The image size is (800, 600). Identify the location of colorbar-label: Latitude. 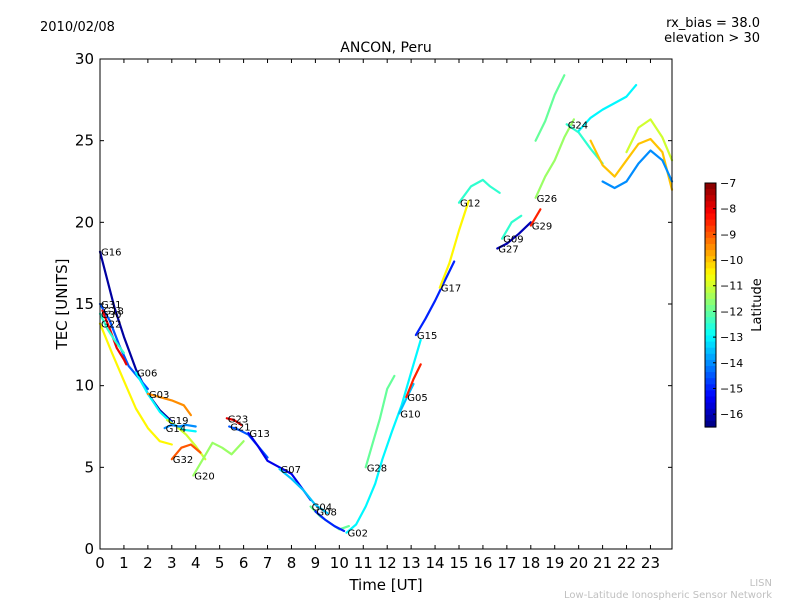
(757, 305).